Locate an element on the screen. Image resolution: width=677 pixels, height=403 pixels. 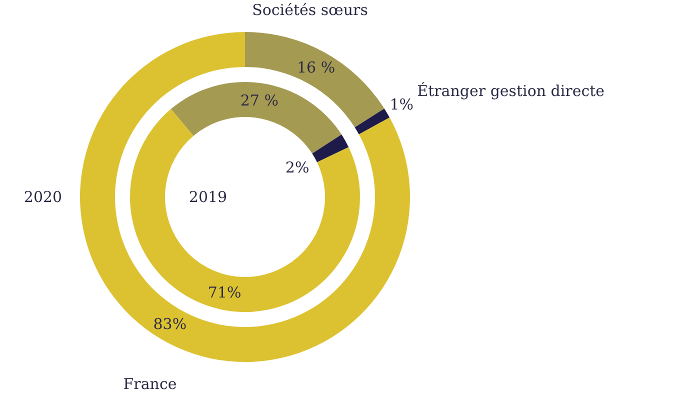
data-label: 1% is located at coordinates (402, 104).